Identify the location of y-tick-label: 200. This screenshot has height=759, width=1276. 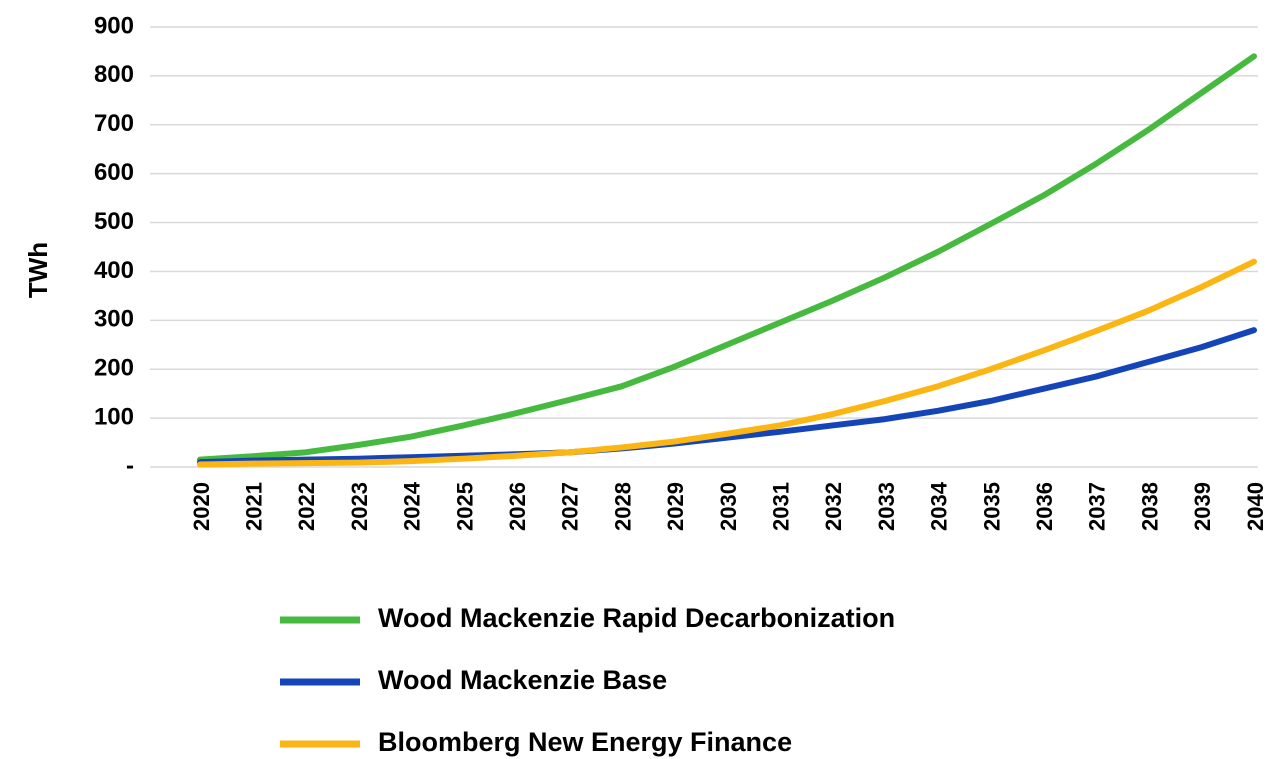
(114, 368).